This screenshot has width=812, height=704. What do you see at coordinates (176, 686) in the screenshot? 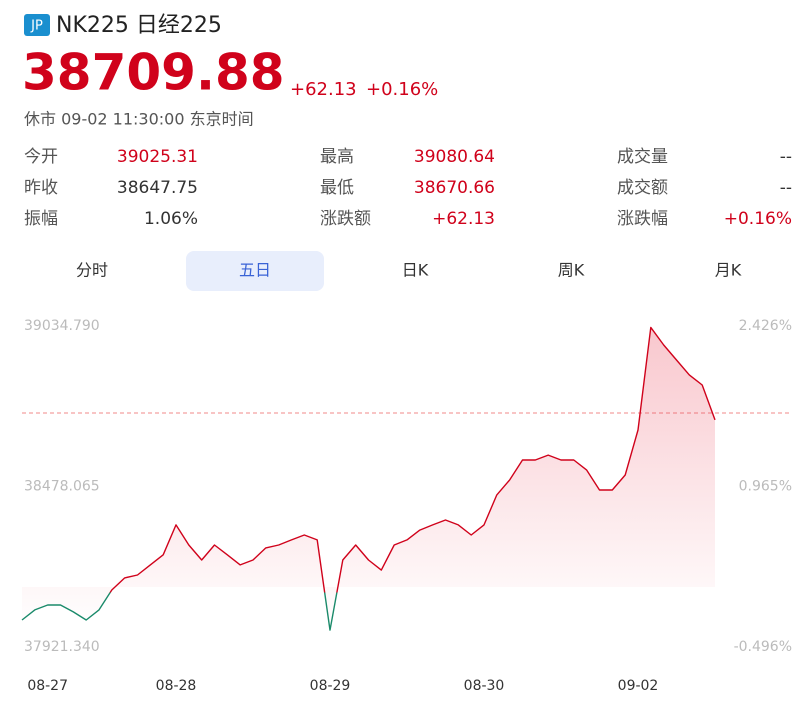
I see `x-tick-label: 08-28` at bounding box center [176, 686].